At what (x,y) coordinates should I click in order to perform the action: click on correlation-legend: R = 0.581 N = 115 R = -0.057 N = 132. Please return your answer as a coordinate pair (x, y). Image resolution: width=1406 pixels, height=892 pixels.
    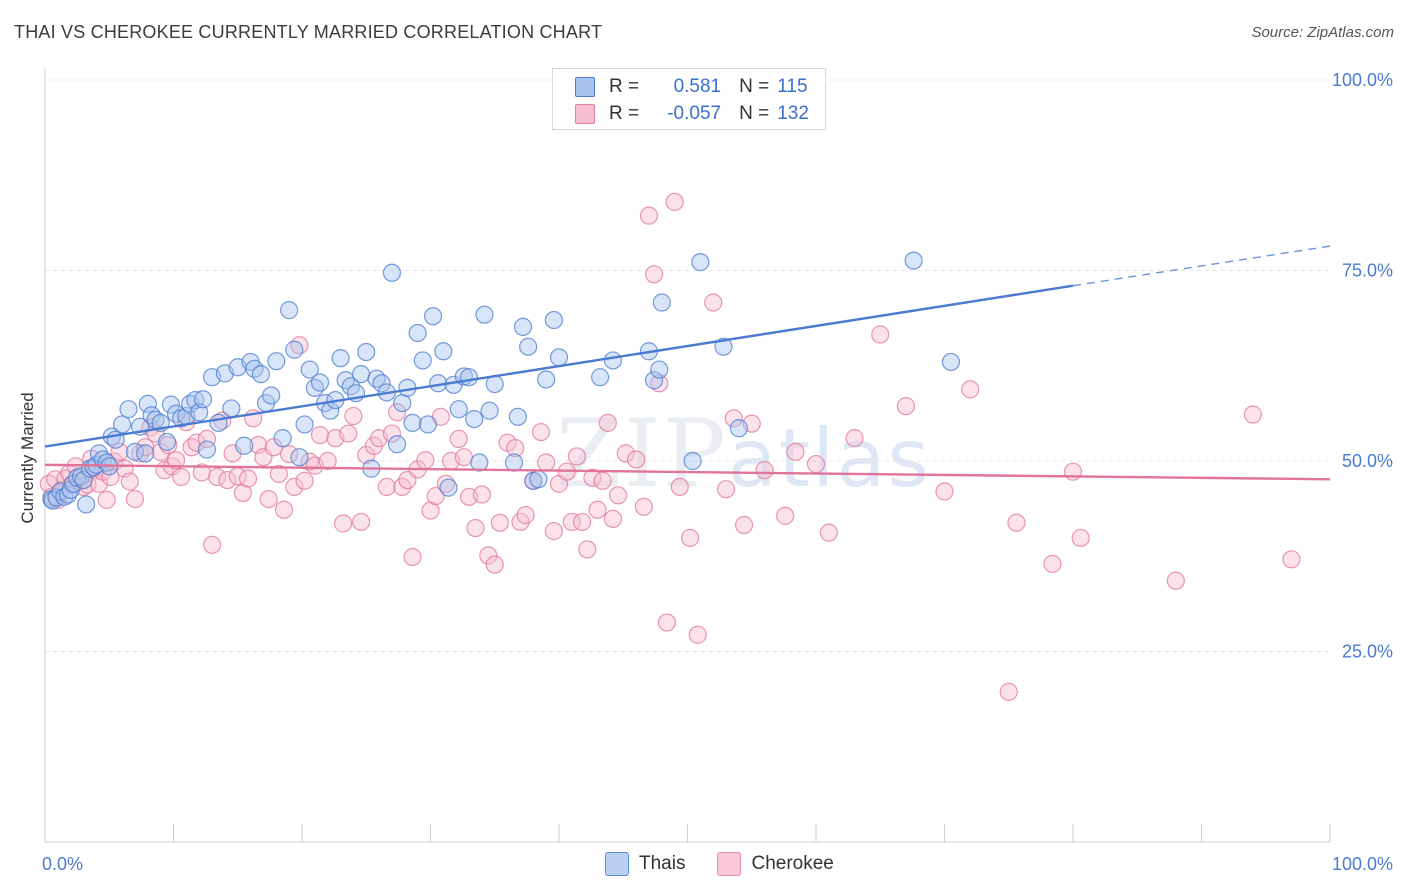
    Looking at the image, I should click on (689, 99).